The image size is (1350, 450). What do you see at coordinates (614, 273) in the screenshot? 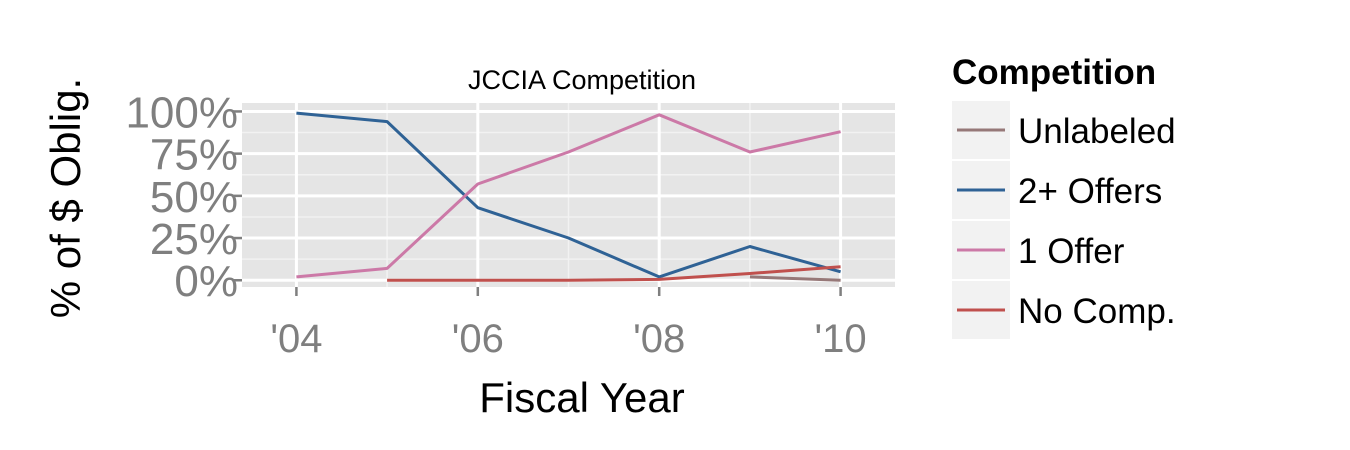
I see `series-line-no-comp` at bounding box center [614, 273].